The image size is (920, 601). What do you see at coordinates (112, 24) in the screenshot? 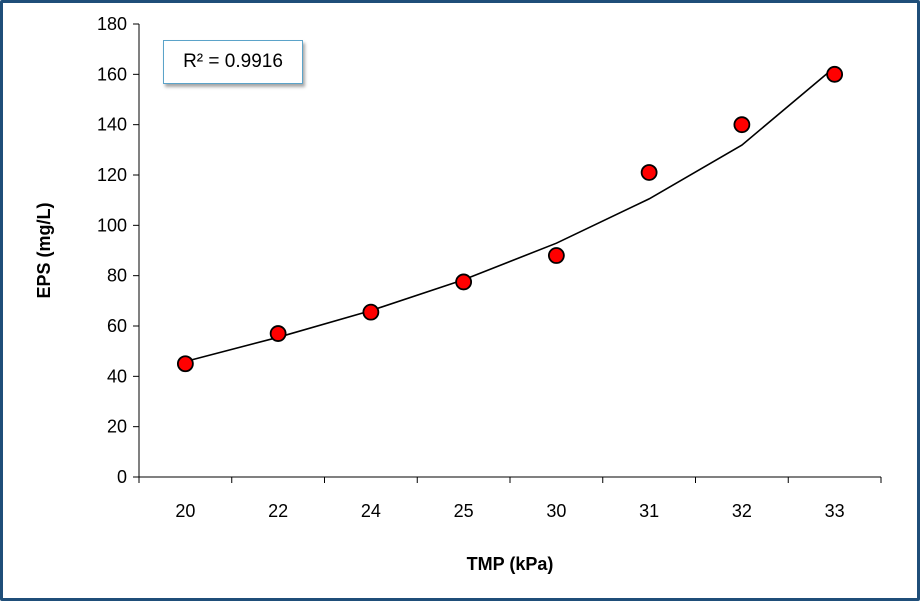
I see `y-tick-label: 180` at bounding box center [112, 24].